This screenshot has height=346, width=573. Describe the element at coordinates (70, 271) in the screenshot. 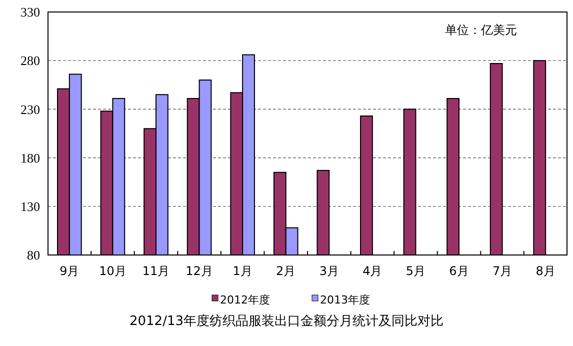

I see `x-tick-label: 9月` at that location.